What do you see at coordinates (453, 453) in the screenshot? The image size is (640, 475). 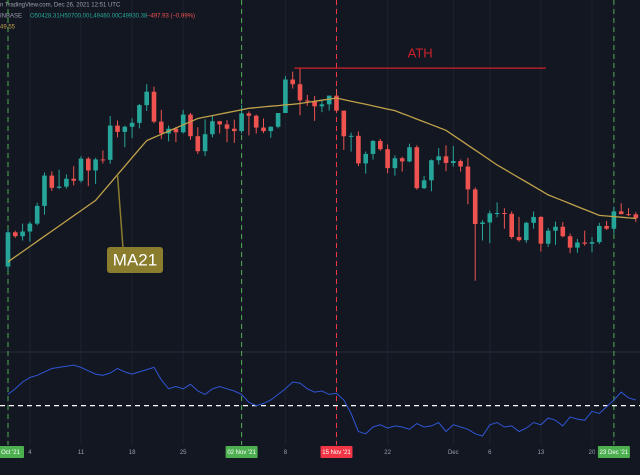 I see `x-tick-label: Dec` at bounding box center [453, 453].